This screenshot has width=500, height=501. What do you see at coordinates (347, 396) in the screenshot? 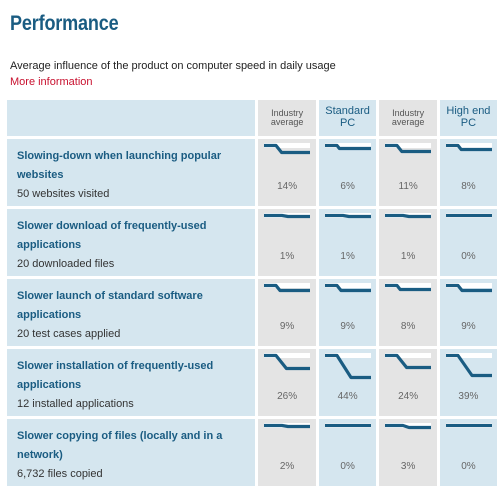
I see `slowdown-percentage: 44%` at bounding box center [347, 396].